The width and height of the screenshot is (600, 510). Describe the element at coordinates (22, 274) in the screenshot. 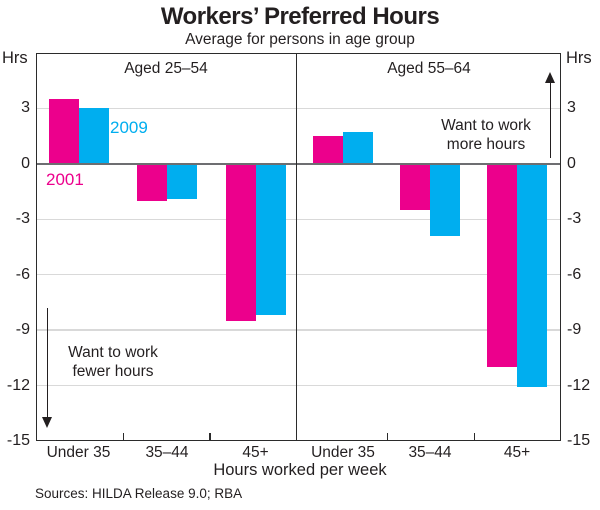

I see `y-tick-label-left--6: -6` at that location.